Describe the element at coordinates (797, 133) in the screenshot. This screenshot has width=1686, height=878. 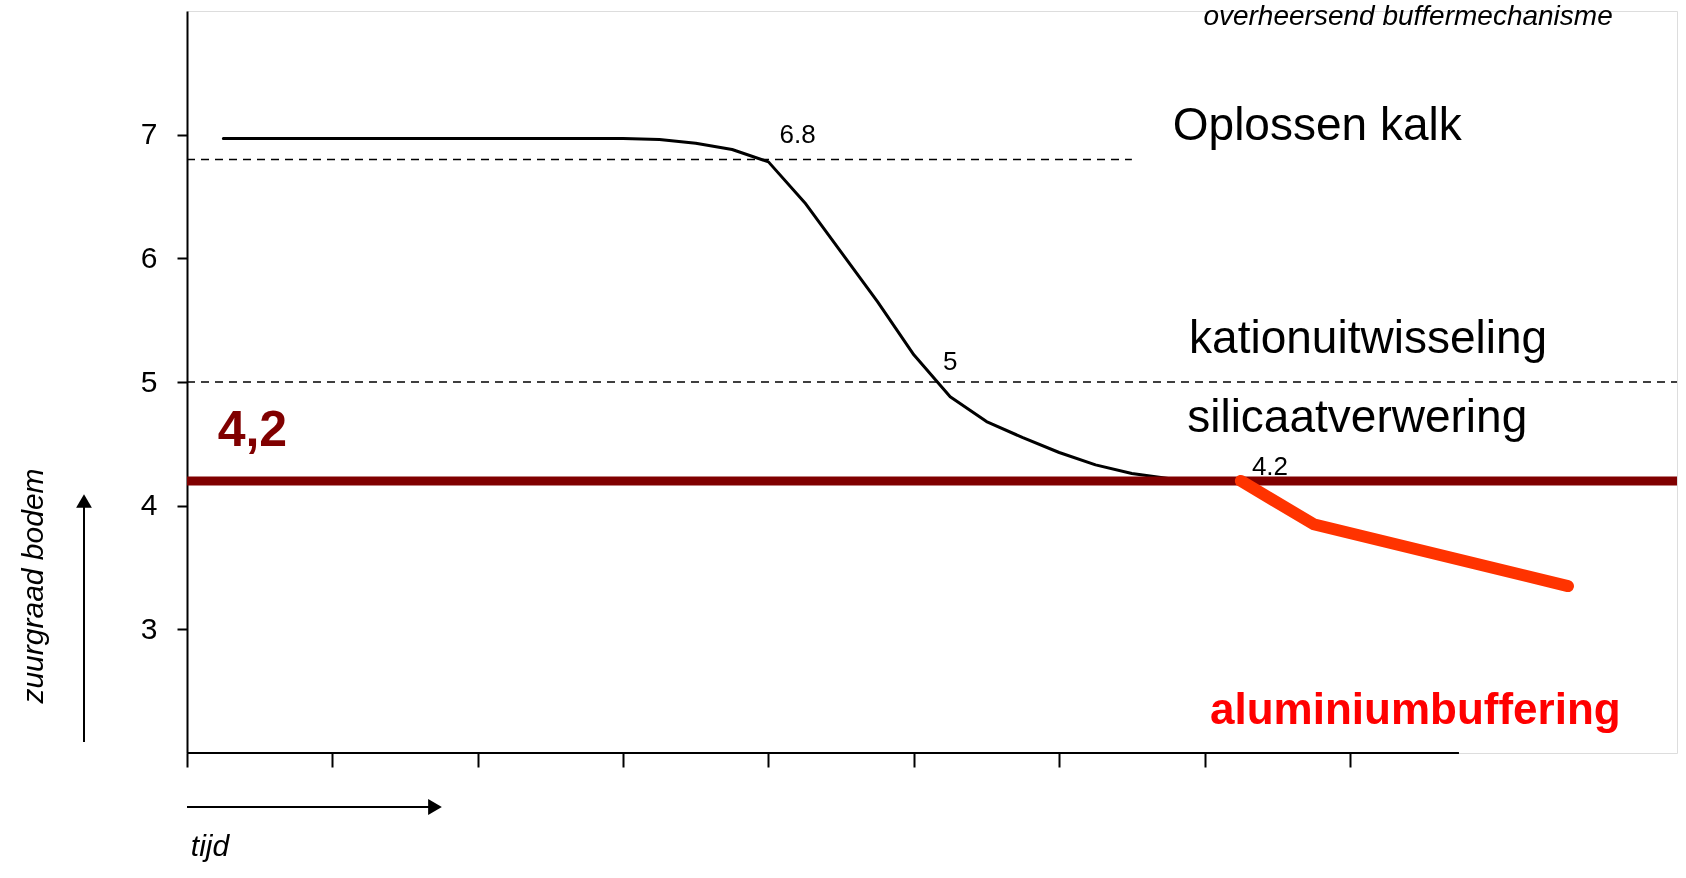
I see `ref-line-label: 6.8` at that location.